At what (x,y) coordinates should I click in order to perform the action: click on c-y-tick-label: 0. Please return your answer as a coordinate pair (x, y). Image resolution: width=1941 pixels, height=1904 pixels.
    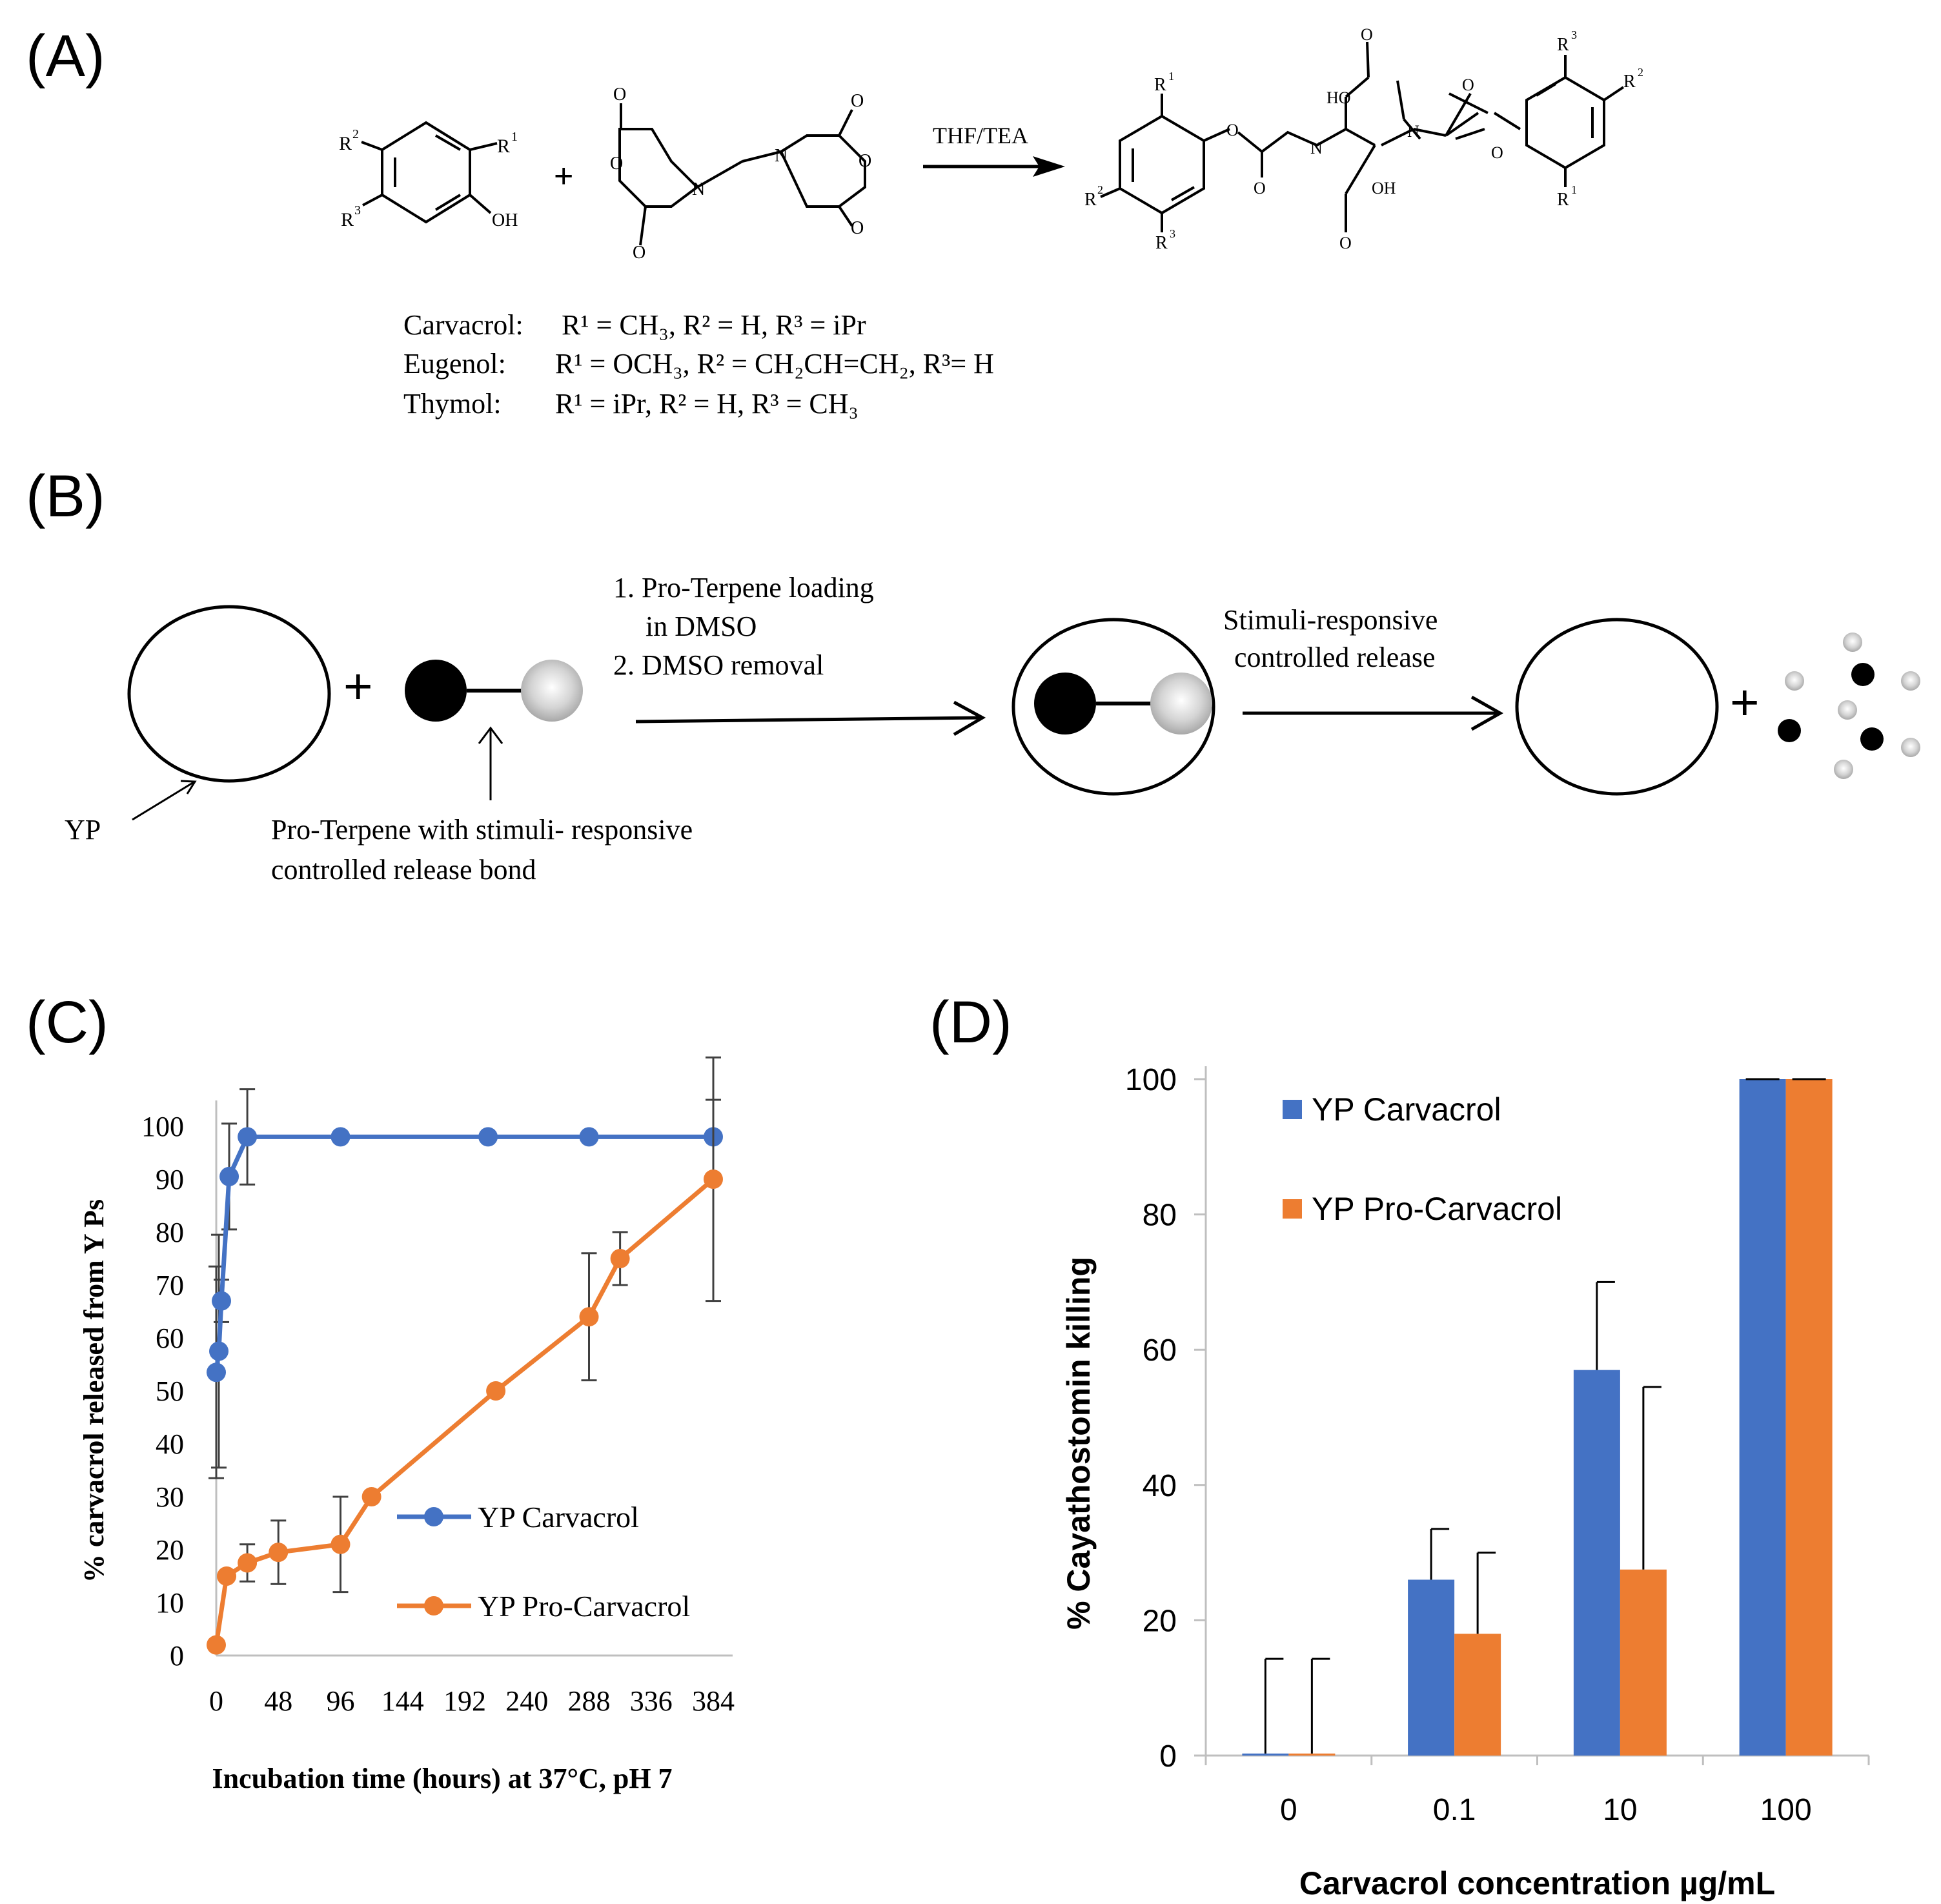
    Looking at the image, I should click on (177, 1656).